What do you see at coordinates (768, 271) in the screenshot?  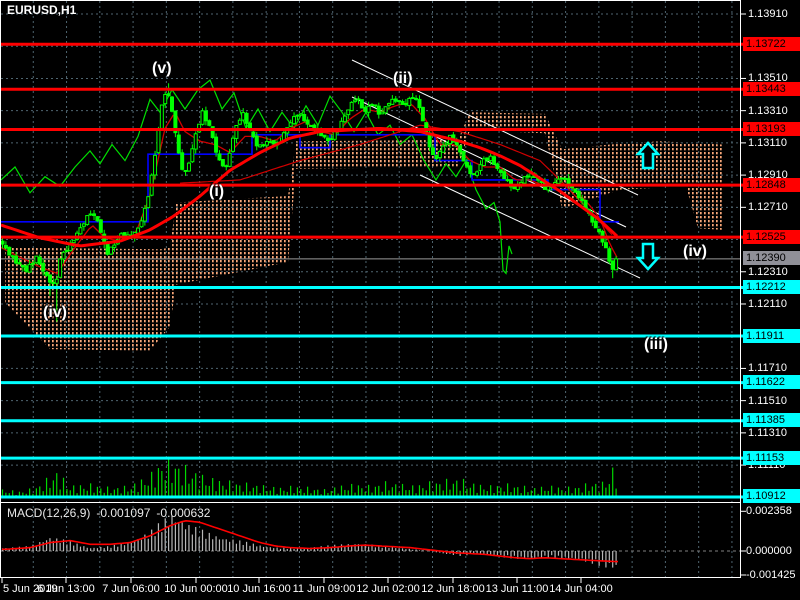 I see `price-tick-label: 1.12310` at bounding box center [768, 271].